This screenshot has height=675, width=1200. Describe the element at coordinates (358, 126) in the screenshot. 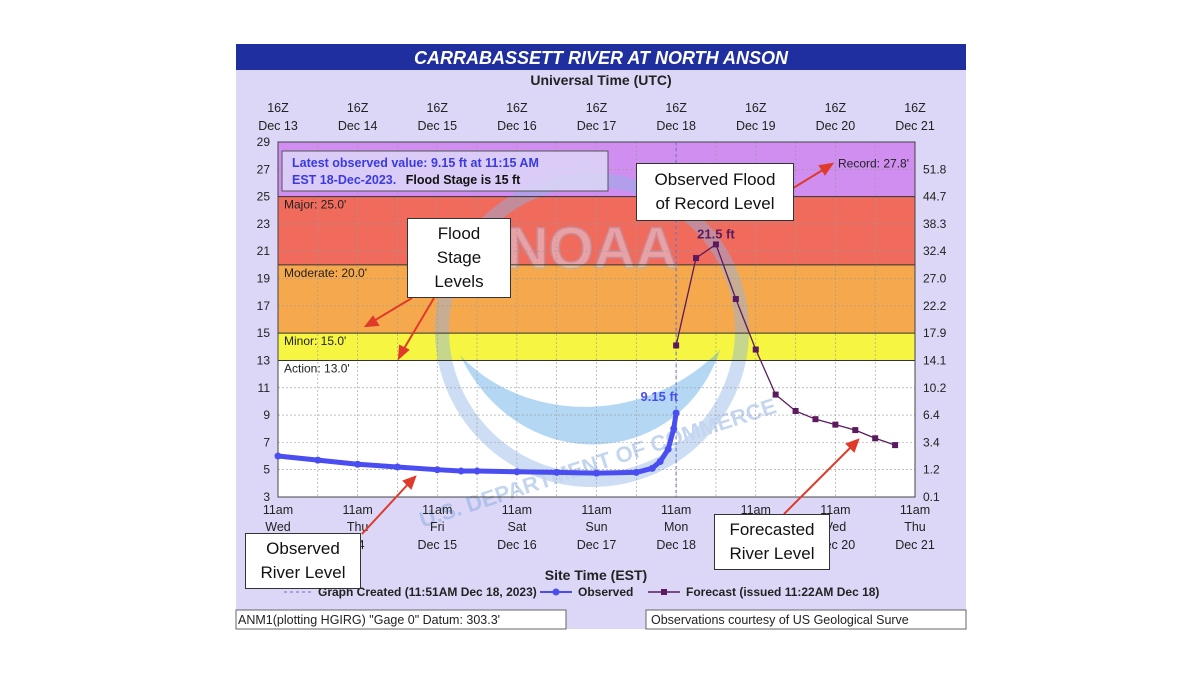

I see `top-tick-date: Dec 14` at that location.